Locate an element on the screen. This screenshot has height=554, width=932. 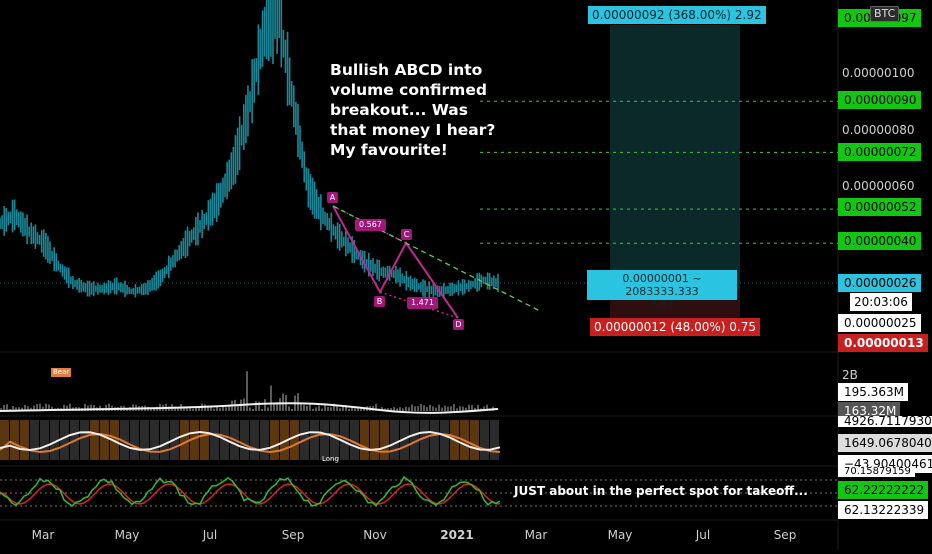
price-tick: 0.00000100 is located at coordinates (878, 73).